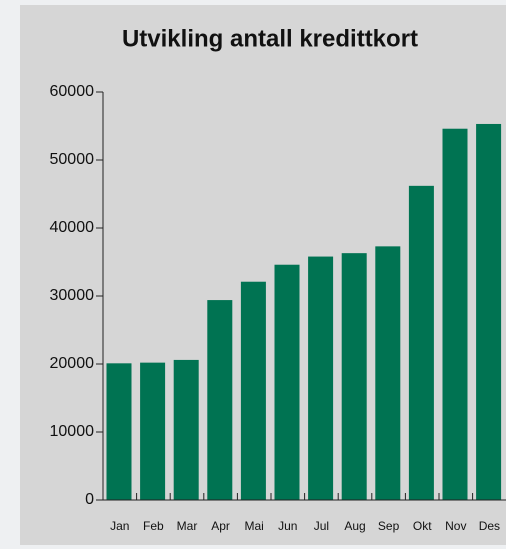 This screenshot has height=549, width=506. Describe the element at coordinates (287, 526) in the screenshot. I see `x-tick-label: Jun` at that location.